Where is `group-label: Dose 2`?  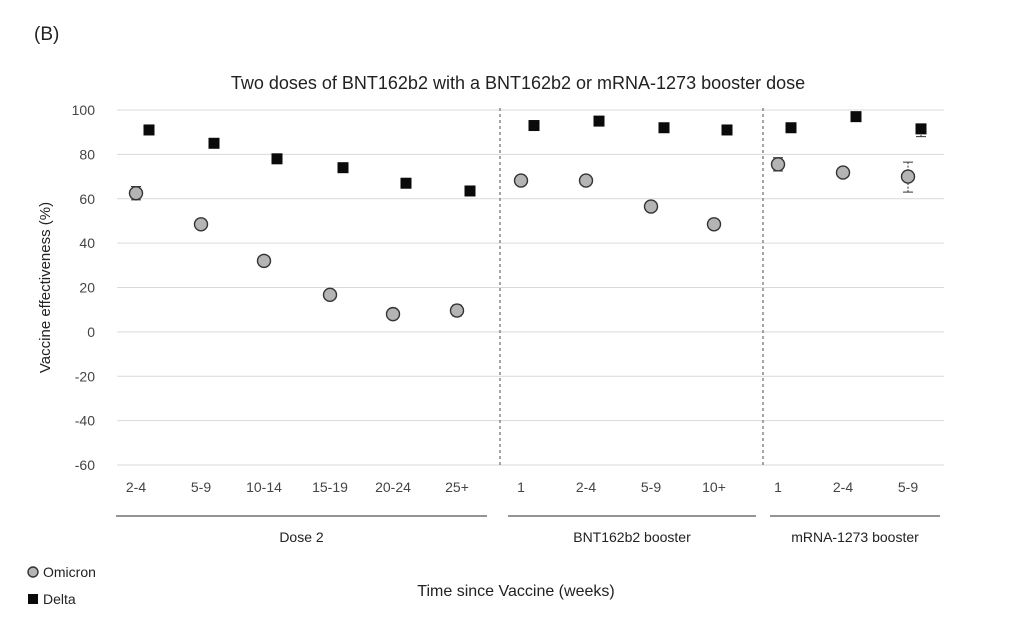
group-label: Dose 2 is located at coordinates (301, 537).